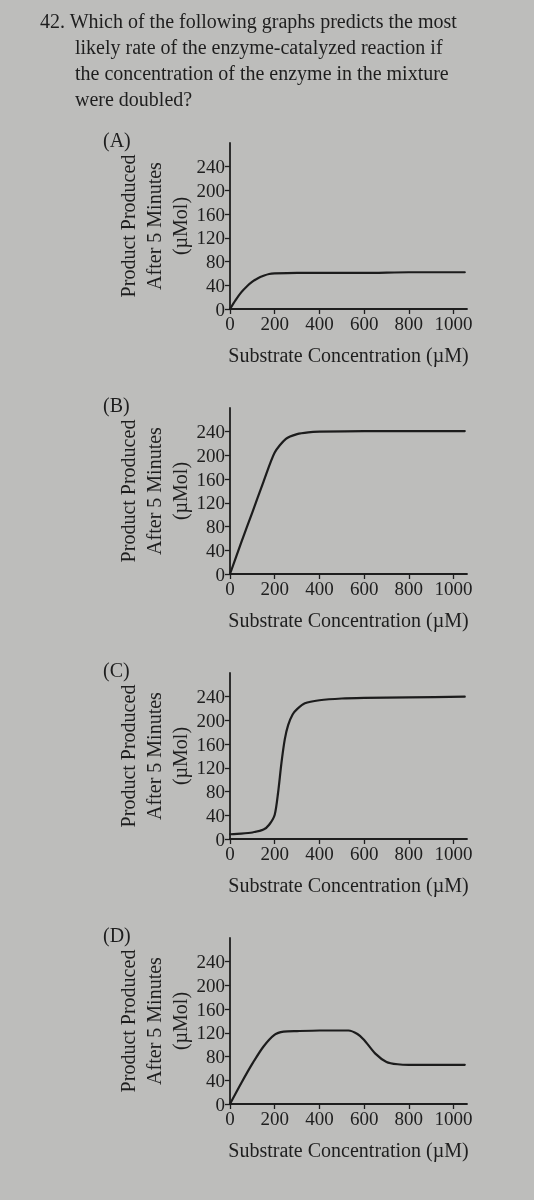 The height and width of the screenshot is (1200, 534). Describe the element at coordinates (248, 60) in the screenshot. I see `text: 42. Which of the following graphs predicts the most likely rate of the enzyme-catalyzed reaction if the concentration of the enzyme in the mixture were doubled?` at that location.